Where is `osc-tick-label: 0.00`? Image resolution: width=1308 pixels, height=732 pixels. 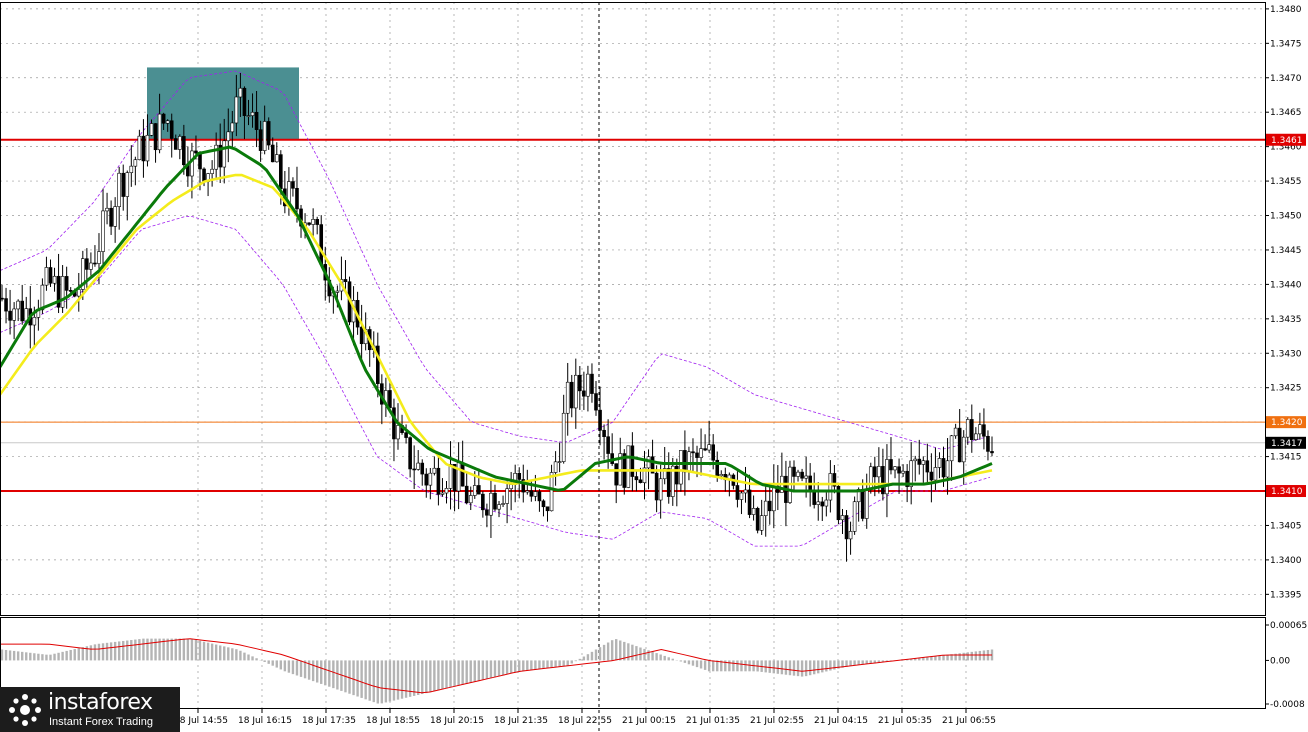 osc-tick-label: 0.00 is located at coordinates (1280, 661).